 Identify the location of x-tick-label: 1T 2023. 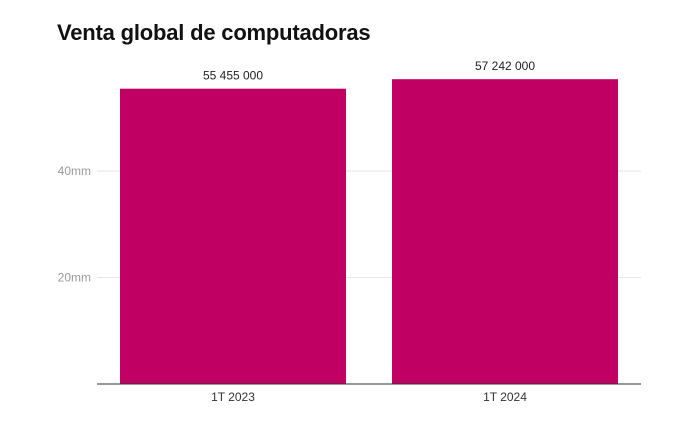
(233, 397).